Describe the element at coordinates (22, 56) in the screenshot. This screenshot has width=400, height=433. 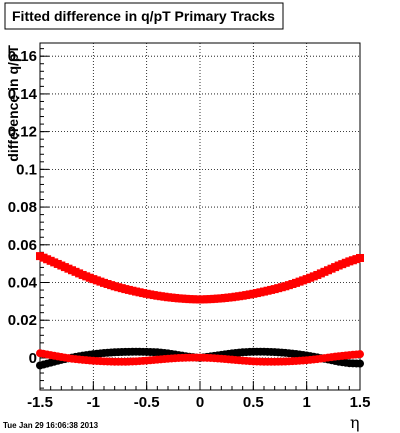
I see `y-tick-label: 0.16` at that location.